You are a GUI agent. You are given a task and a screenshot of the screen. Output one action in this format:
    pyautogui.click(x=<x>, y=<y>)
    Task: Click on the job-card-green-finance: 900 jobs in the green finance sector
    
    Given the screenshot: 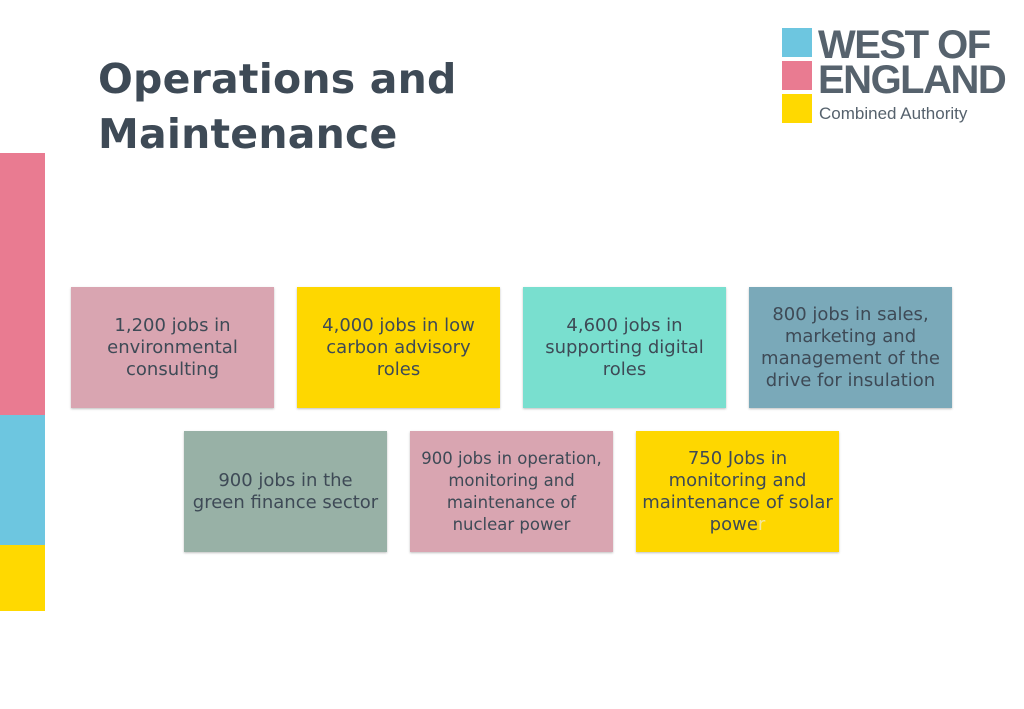 What is the action you would take?
    pyautogui.click(x=285, y=491)
    